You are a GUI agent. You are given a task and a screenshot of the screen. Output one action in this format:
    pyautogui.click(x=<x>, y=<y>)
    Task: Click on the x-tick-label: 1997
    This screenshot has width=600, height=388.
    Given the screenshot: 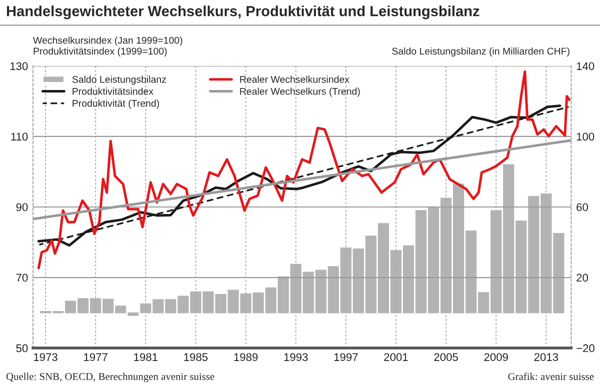 What is the action you would take?
    pyautogui.click(x=346, y=357)
    